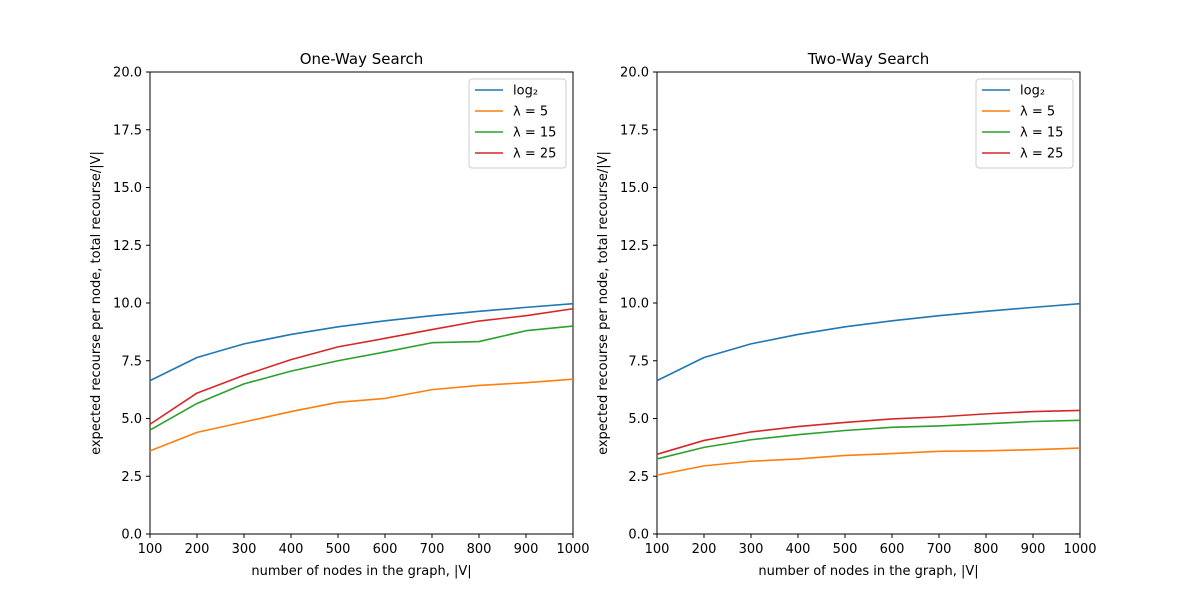 This screenshot has width=1200, height=600. Describe the element at coordinates (362, 59) in the screenshot. I see `chart-title: One-Way Search` at that location.